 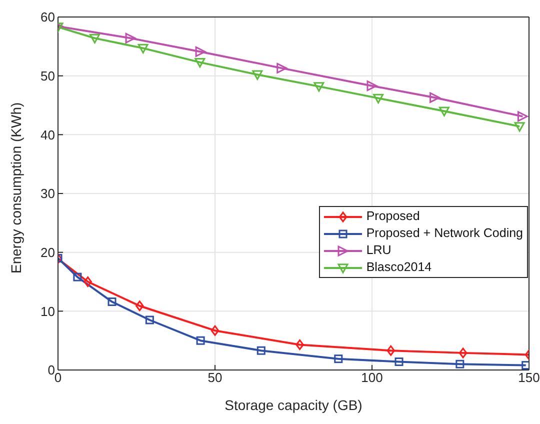 What do you see at coordinates (293, 405) in the screenshot?
I see `x-axis-title: Storage capacity (GB)` at bounding box center [293, 405].